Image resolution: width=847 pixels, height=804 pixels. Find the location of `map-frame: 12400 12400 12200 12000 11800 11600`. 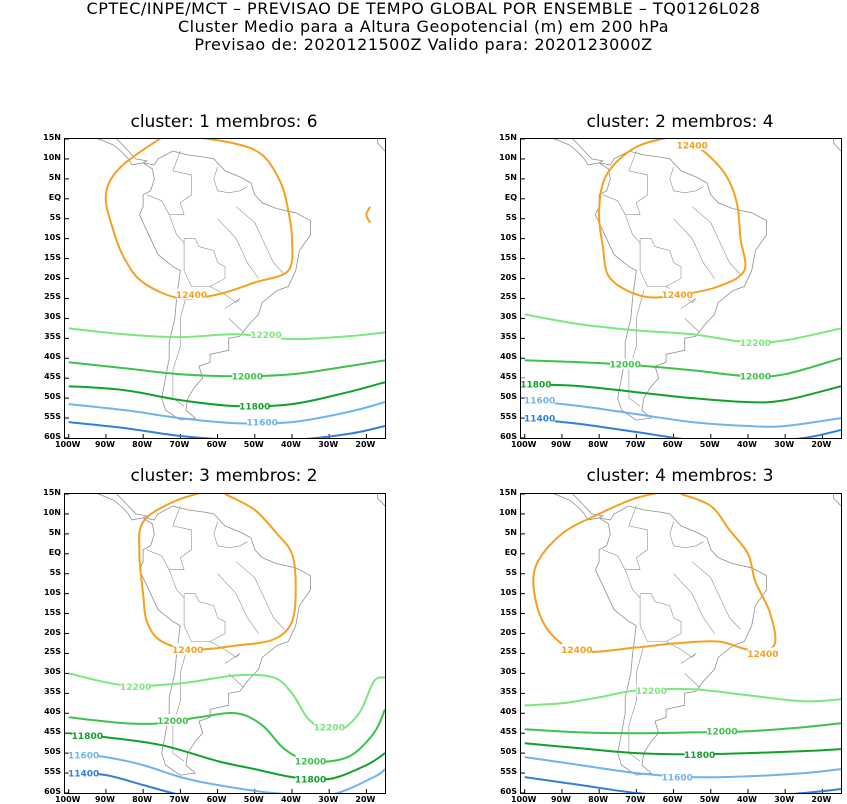

map-frame: 12400 12400 12200 12000 11800 11600 is located at coordinates (681, 643).